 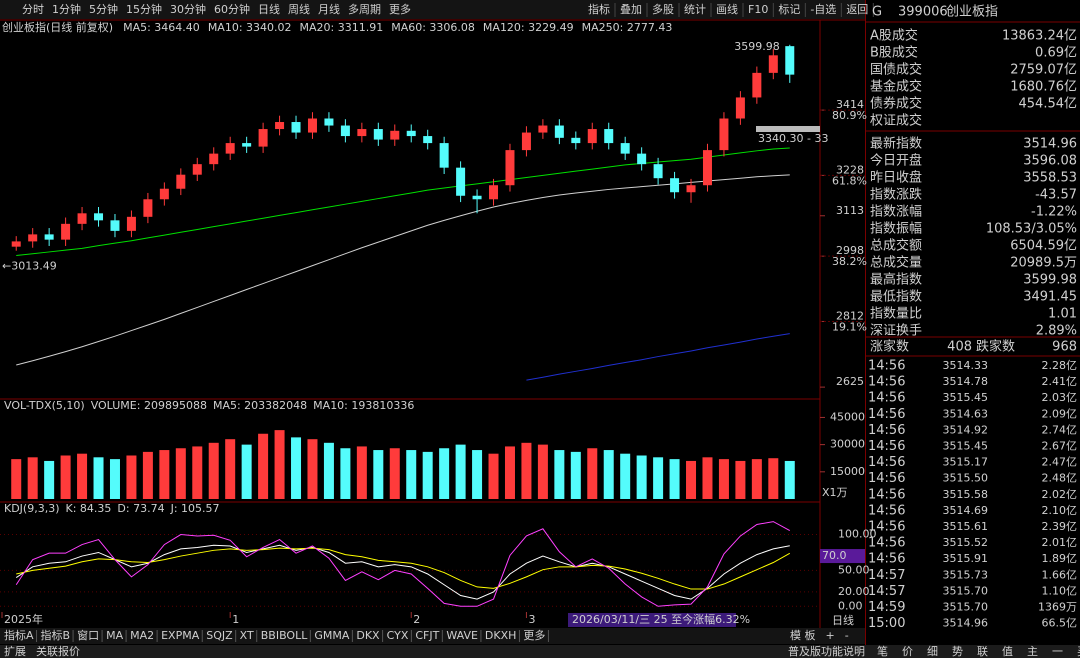 I want to click on tick-price: 3515.61, so click(x=966, y=526).